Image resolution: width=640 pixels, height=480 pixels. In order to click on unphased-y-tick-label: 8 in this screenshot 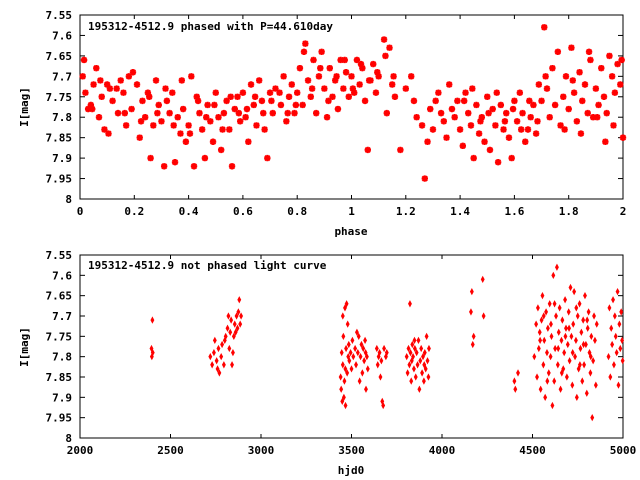, I will do `click(68, 438)`.